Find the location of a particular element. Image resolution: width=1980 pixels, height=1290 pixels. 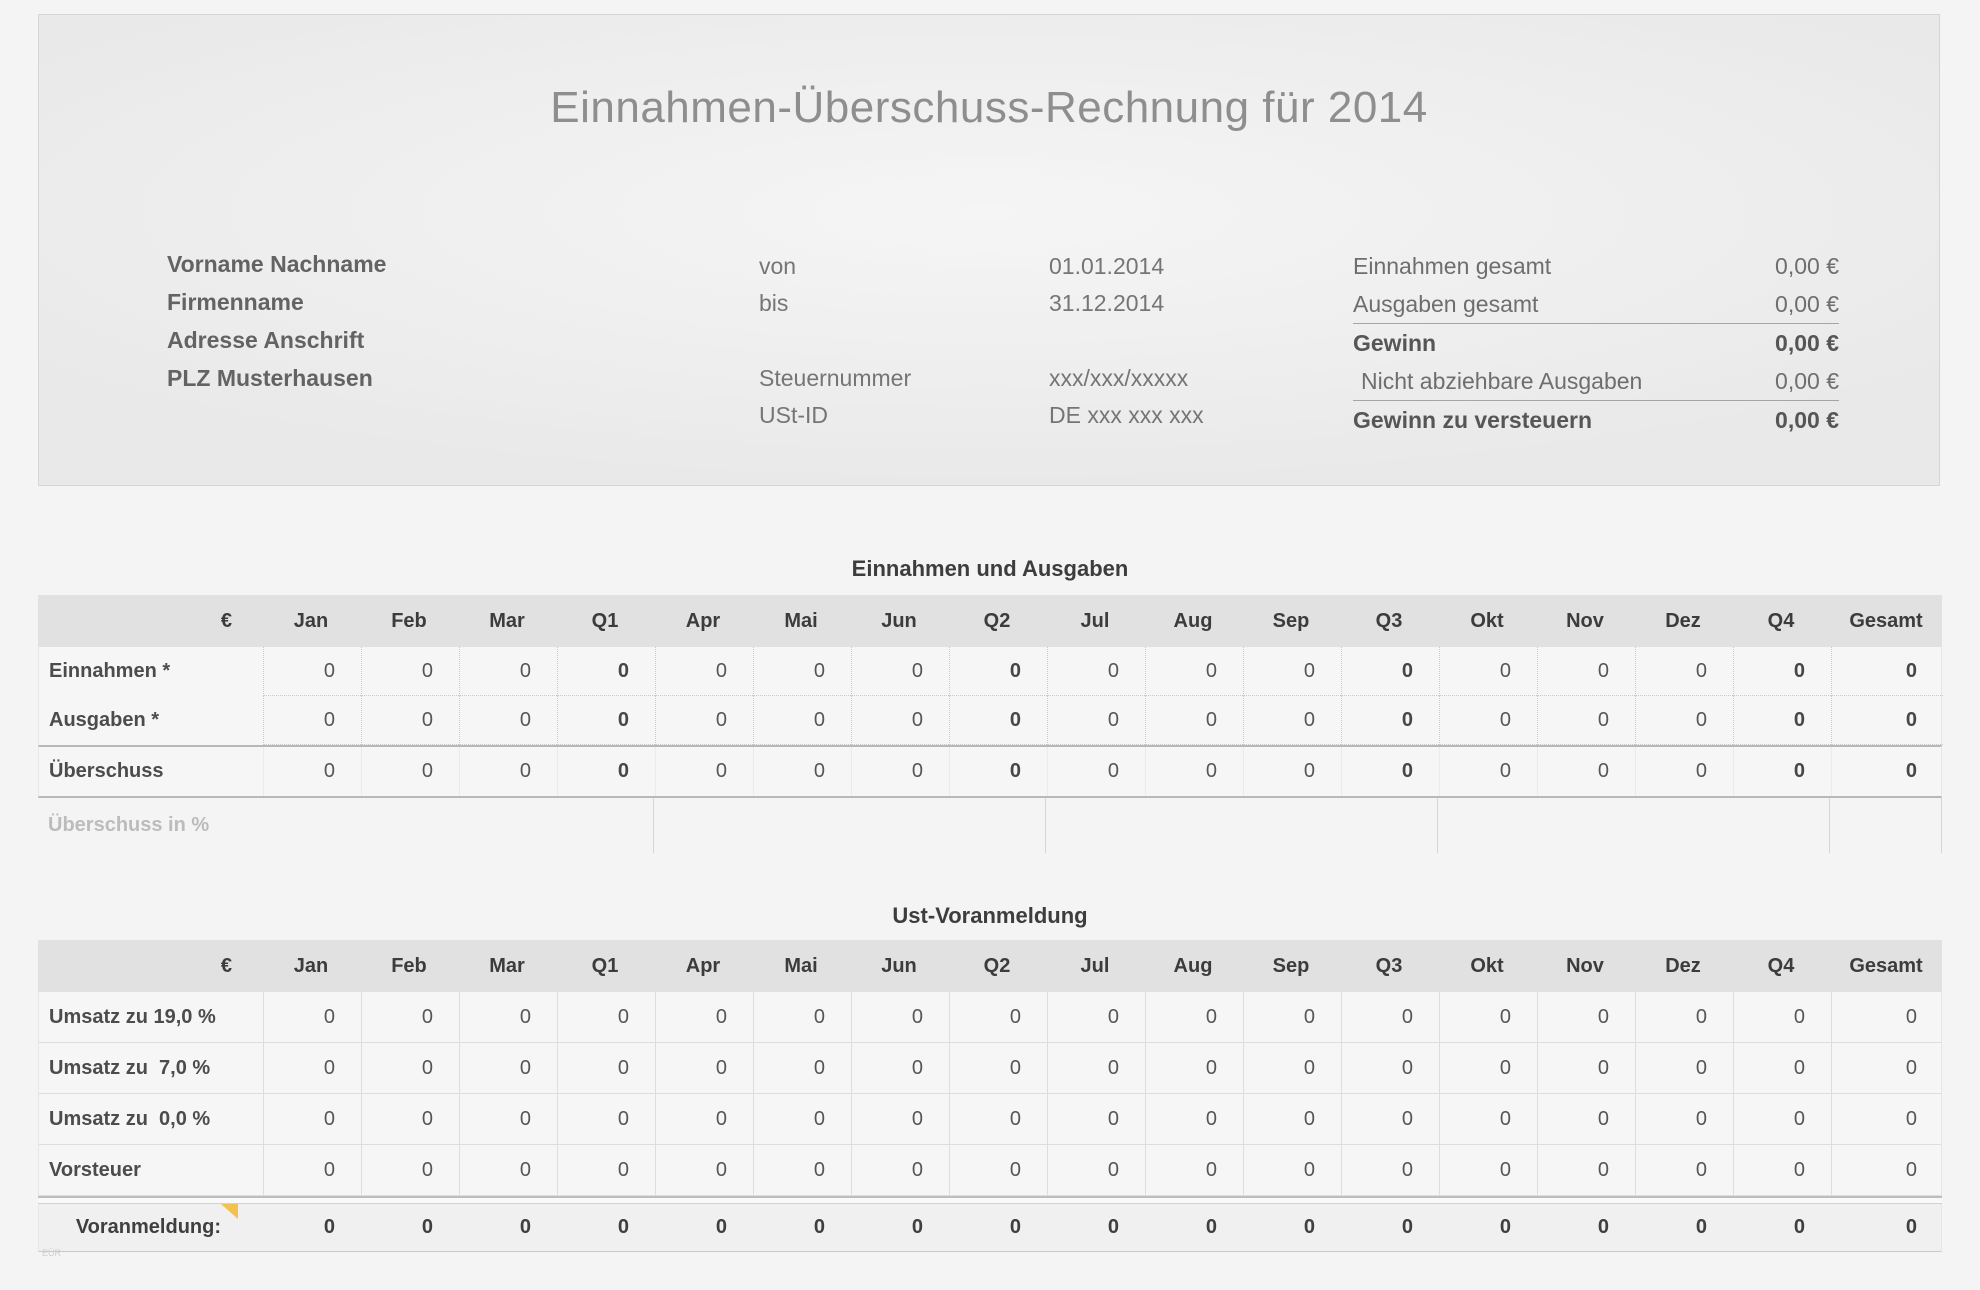

period-to-value: 31.12.2014 is located at coordinates (1107, 303).